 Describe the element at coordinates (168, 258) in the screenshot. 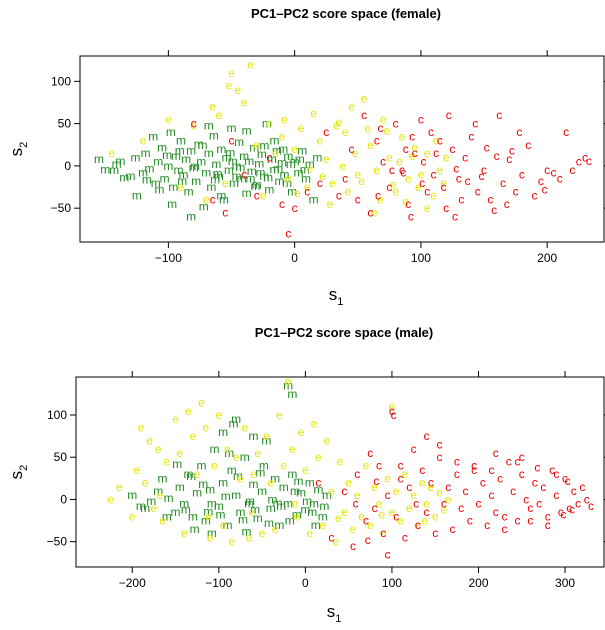

I see `x-tick-label: −100` at that location.